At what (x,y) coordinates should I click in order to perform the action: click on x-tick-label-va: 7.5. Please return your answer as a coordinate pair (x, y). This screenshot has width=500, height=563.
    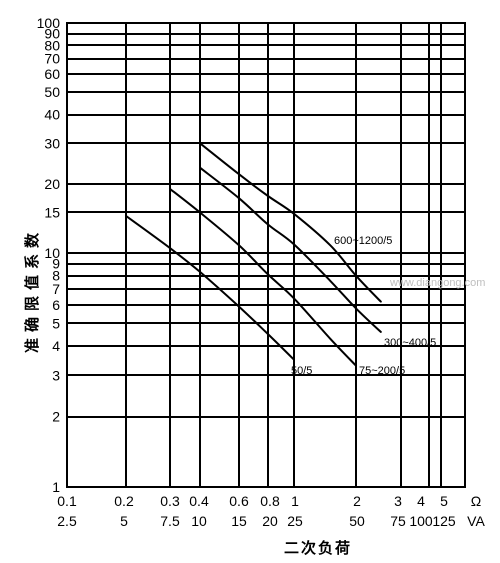
    Looking at the image, I should click on (170, 521).